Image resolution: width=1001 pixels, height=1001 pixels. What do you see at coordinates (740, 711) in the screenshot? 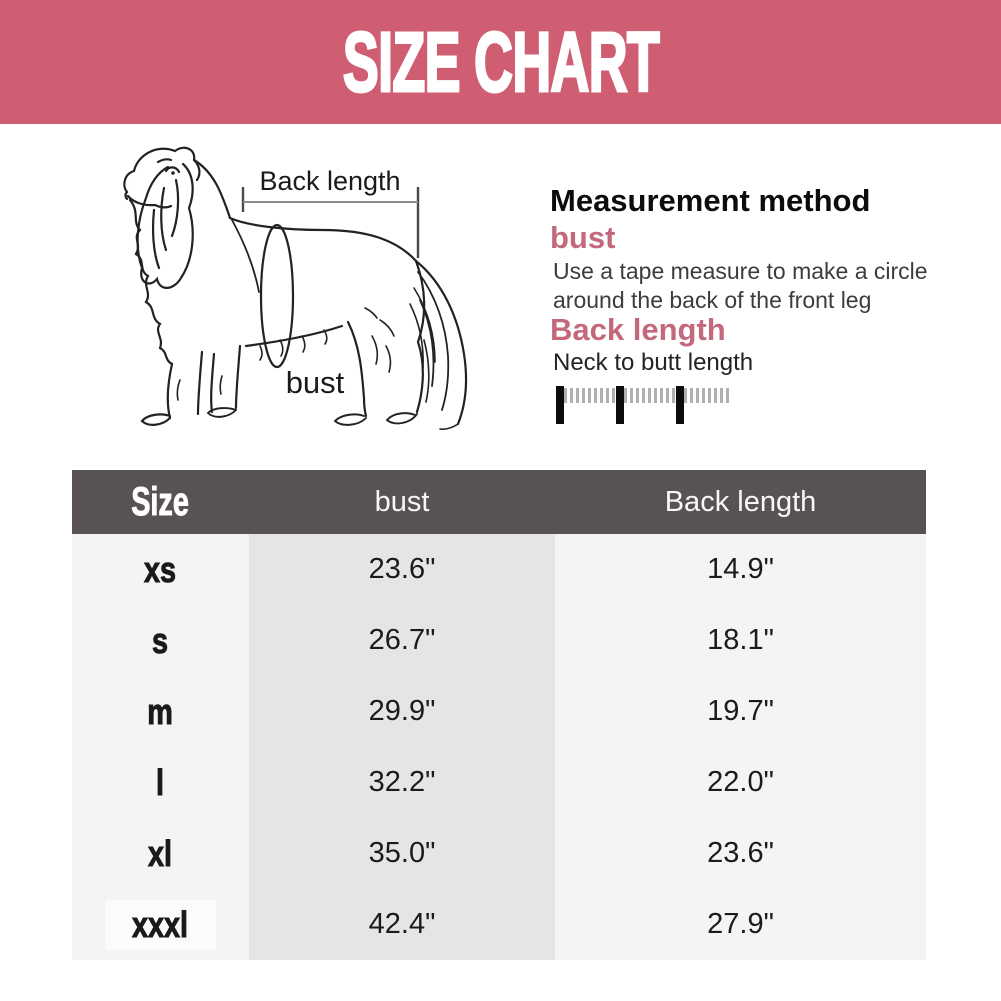
I see `back-length-cell: 19.7"` at bounding box center [740, 711].